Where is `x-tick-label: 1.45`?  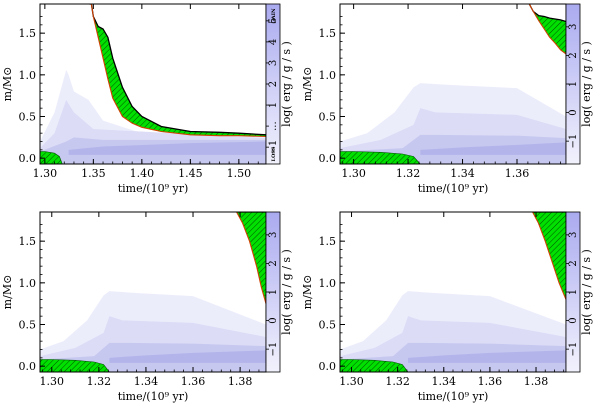 x-tick-label: 1.45 is located at coordinates (190, 173).